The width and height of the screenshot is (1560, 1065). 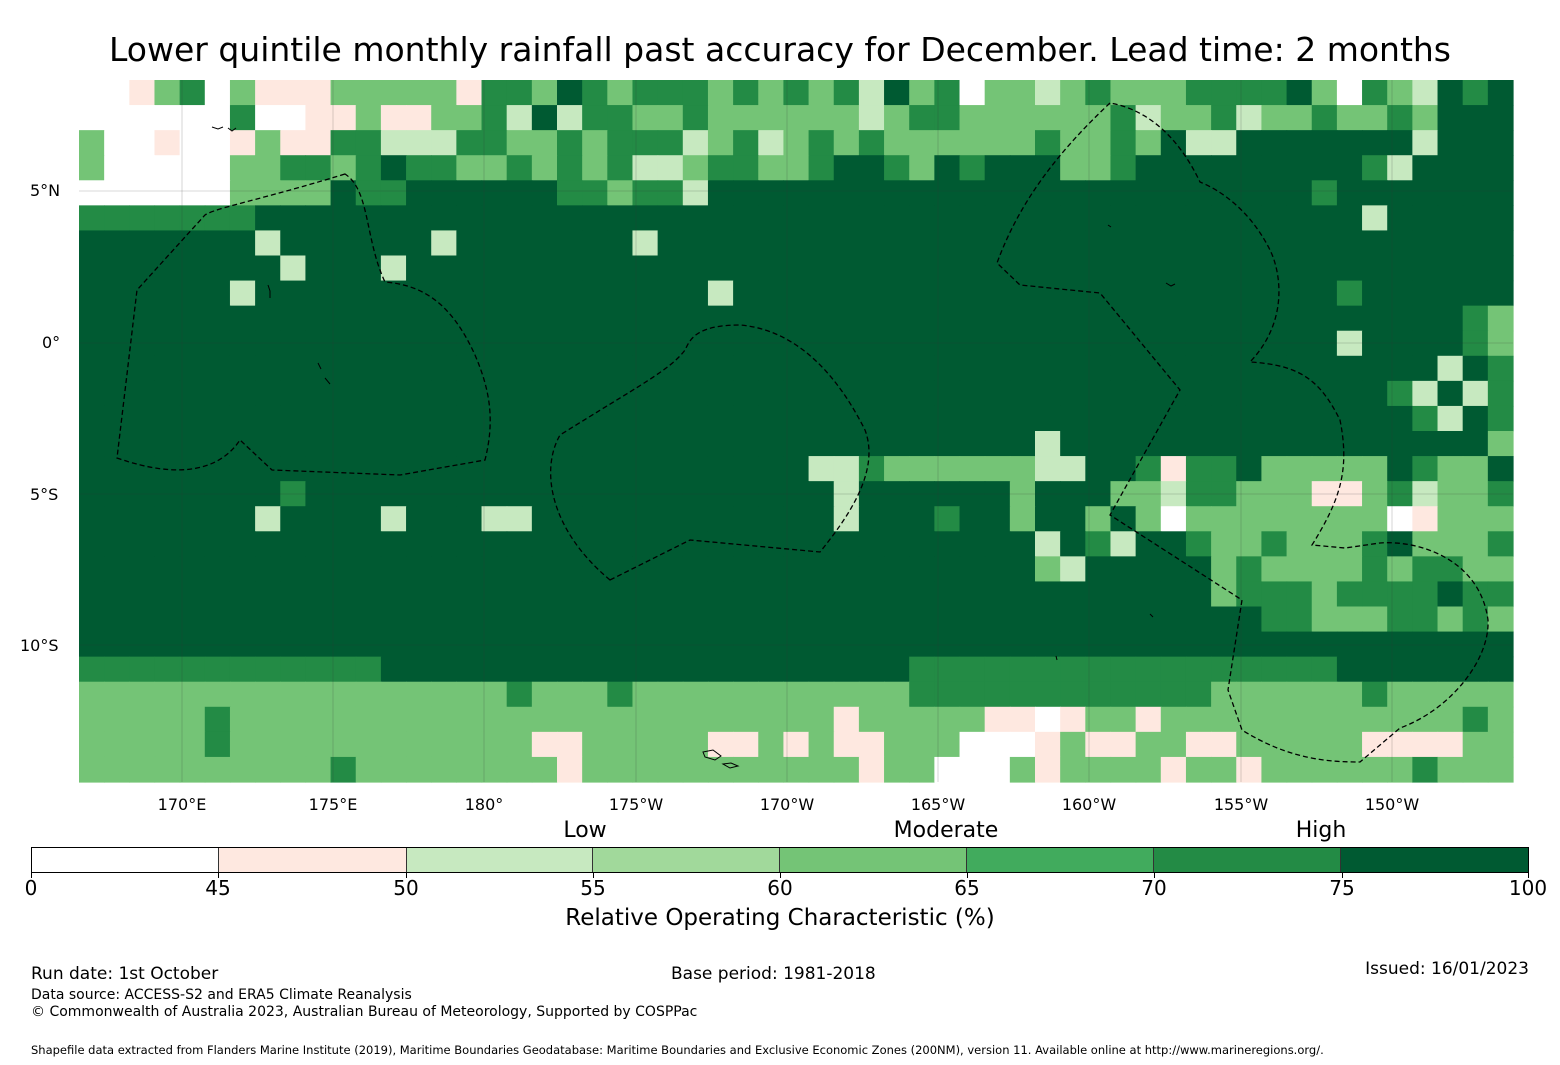 I want to click on island-outline, so click(x=1056, y=658).